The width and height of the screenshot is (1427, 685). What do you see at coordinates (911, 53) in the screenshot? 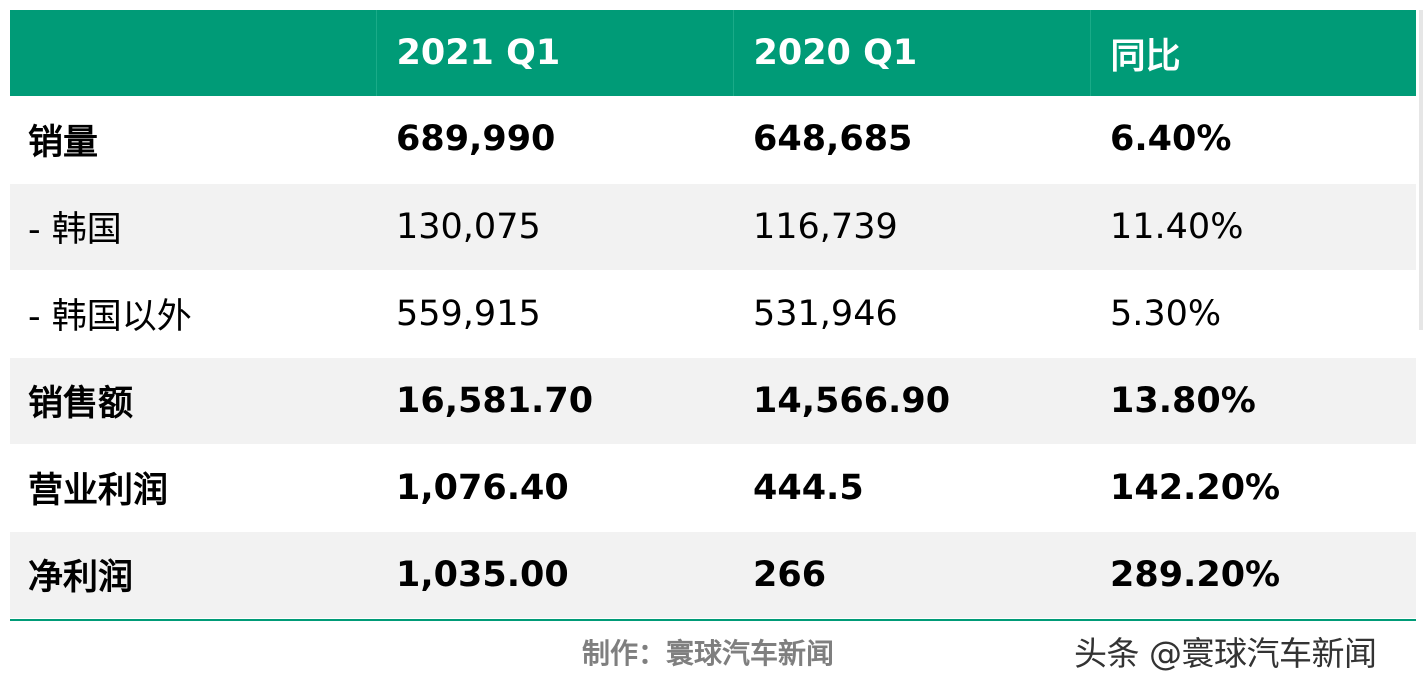
I see `header-cell-2020q1: 2020 Q1` at bounding box center [911, 53].